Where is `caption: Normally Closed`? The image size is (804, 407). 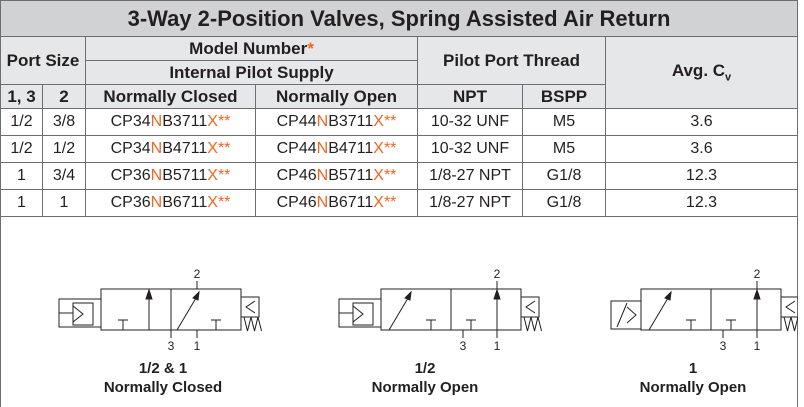 caption: Normally Closed is located at coordinates (163, 387).